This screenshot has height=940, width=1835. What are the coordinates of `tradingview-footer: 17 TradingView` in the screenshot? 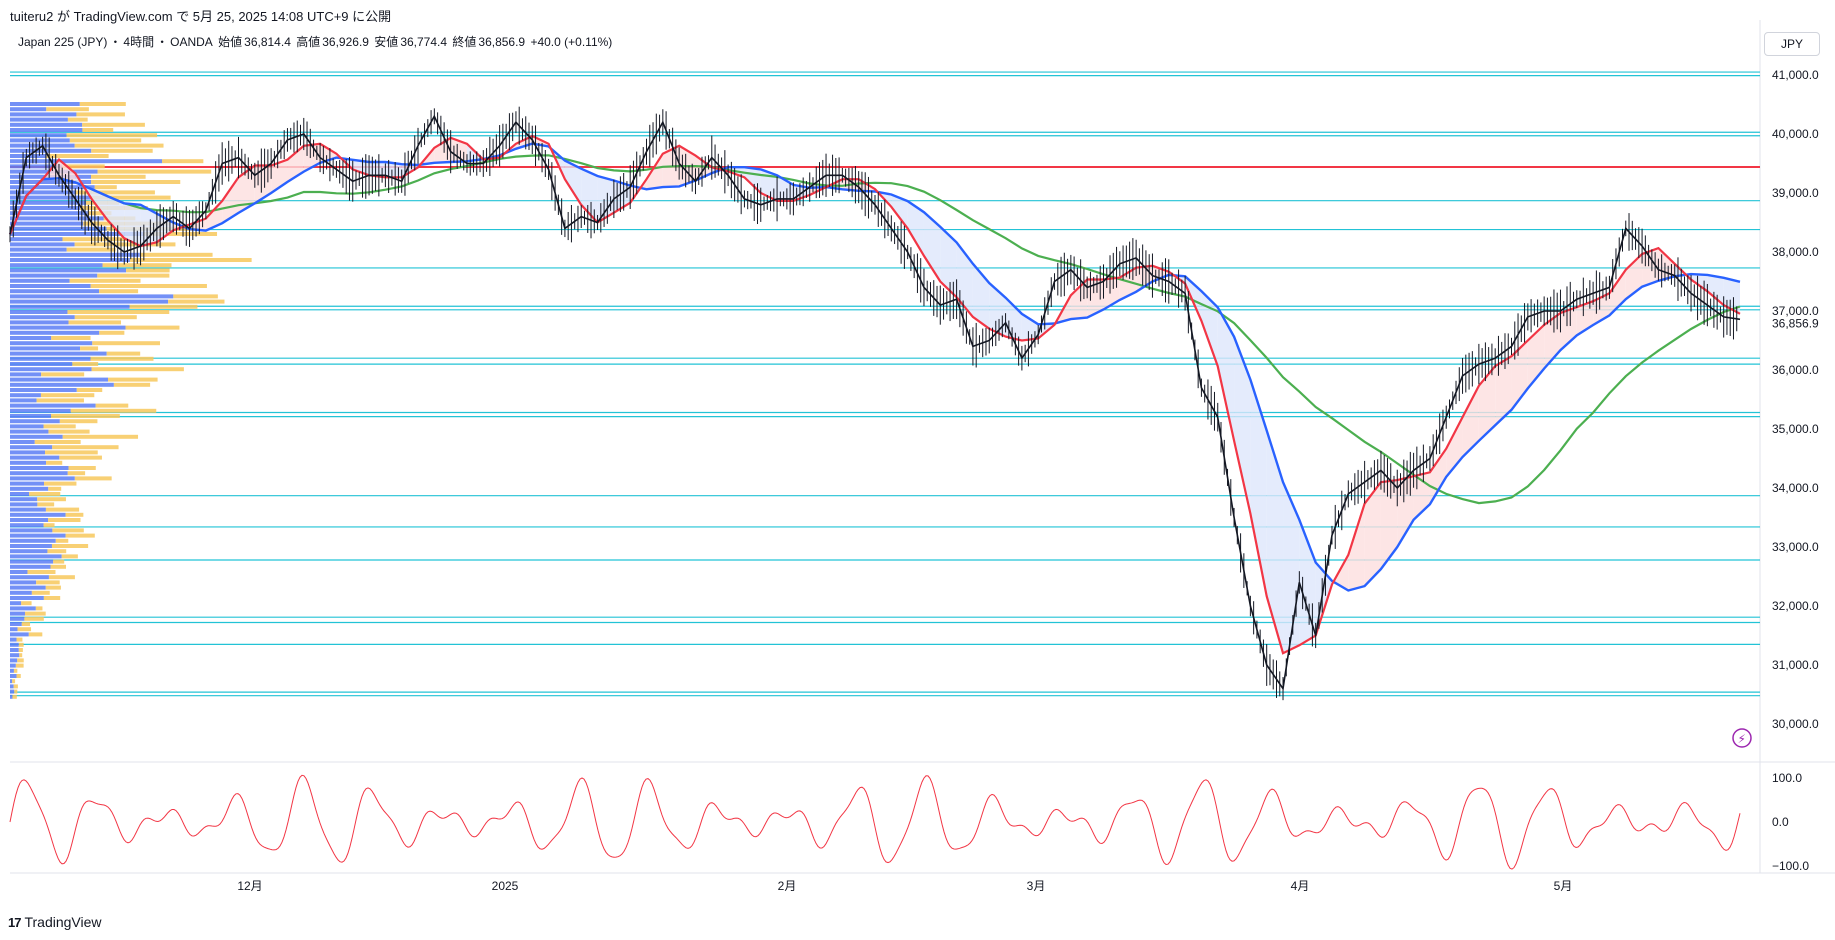 It's located at (55, 922).